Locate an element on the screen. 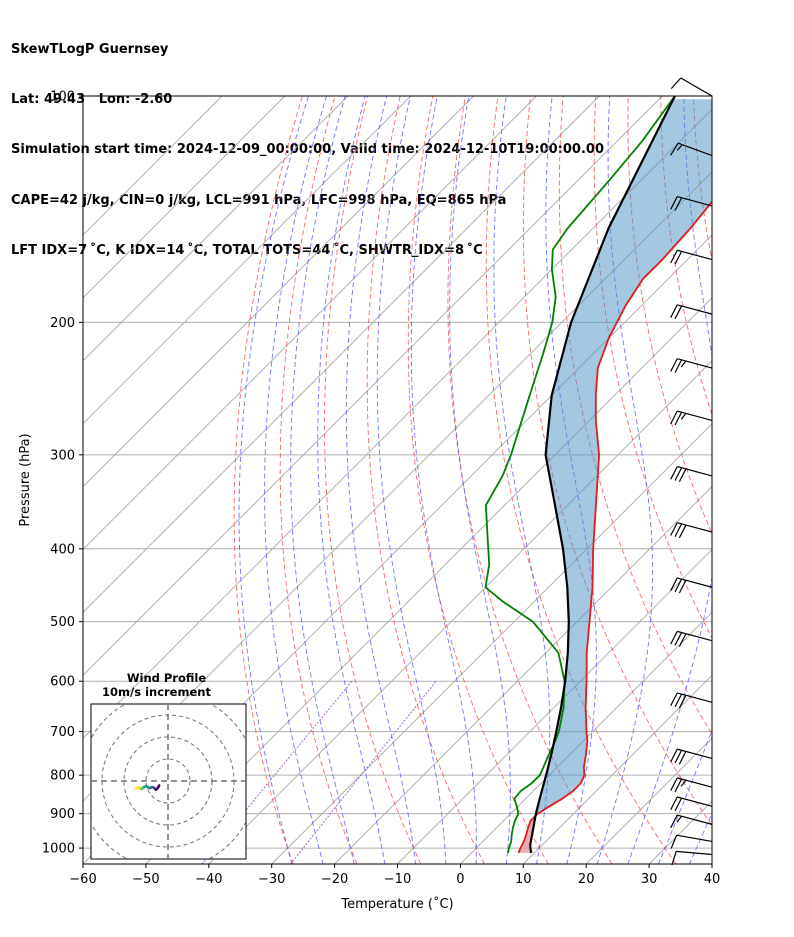 This screenshot has height=937, width=794. y-tick-label: 900 is located at coordinates (62, 814).